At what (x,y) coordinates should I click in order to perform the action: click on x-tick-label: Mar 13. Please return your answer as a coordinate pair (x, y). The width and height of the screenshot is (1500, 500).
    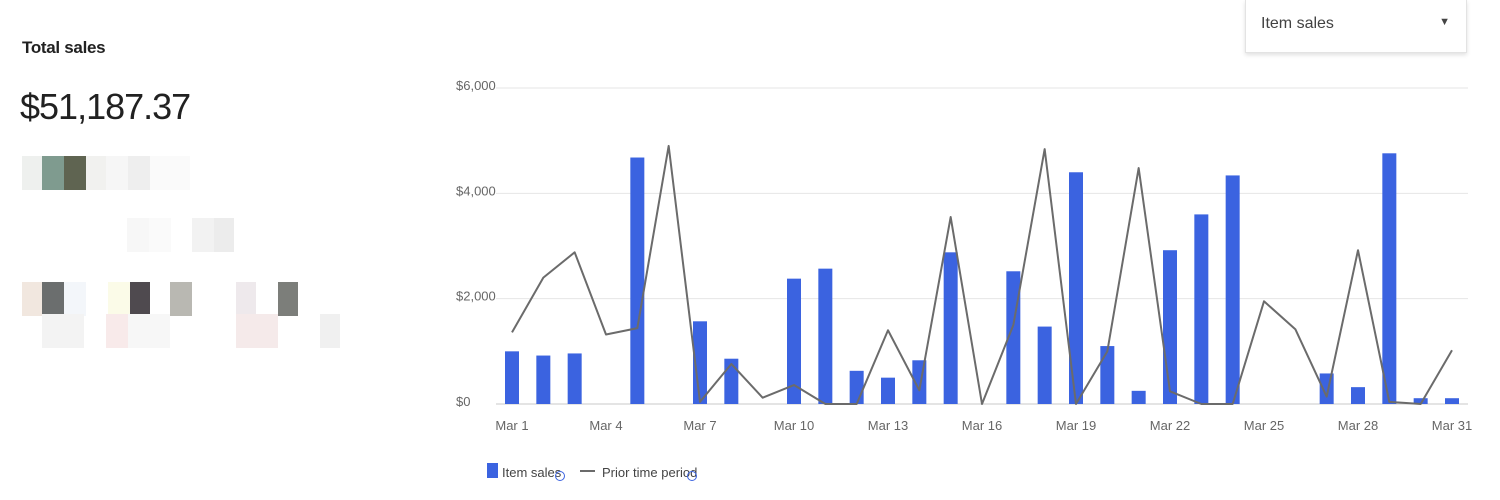
    Looking at the image, I should click on (888, 425).